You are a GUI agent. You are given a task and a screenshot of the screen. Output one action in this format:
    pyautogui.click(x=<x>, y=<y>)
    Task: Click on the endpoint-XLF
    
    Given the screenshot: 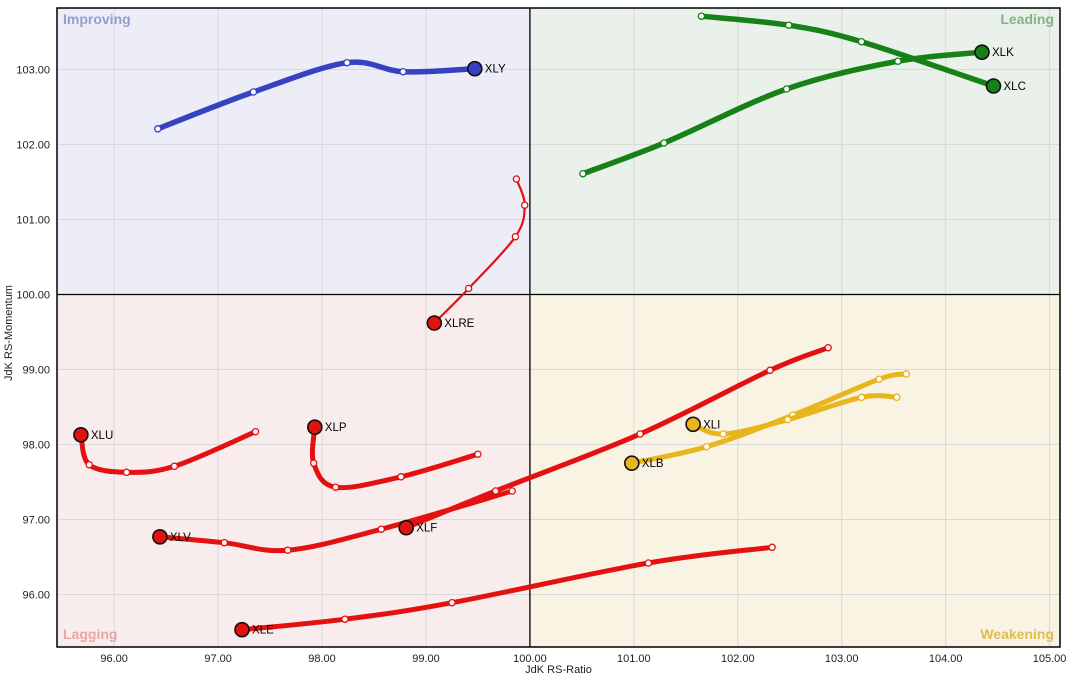 What is the action you would take?
    pyautogui.click(x=406, y=527)
    